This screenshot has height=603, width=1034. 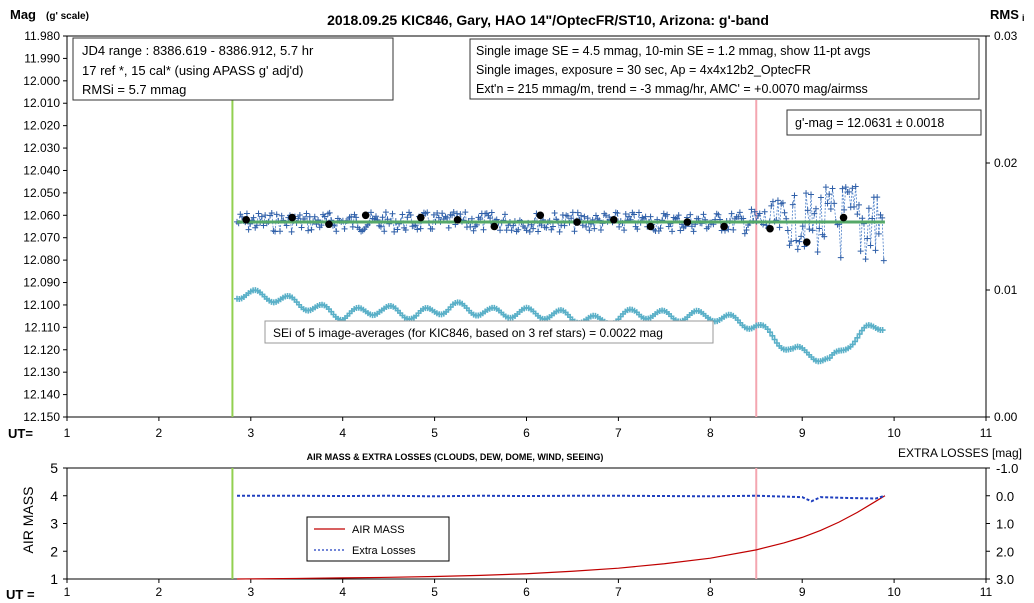 I want to click on y-tick-label: 12.040, so click(x=41, y=170).